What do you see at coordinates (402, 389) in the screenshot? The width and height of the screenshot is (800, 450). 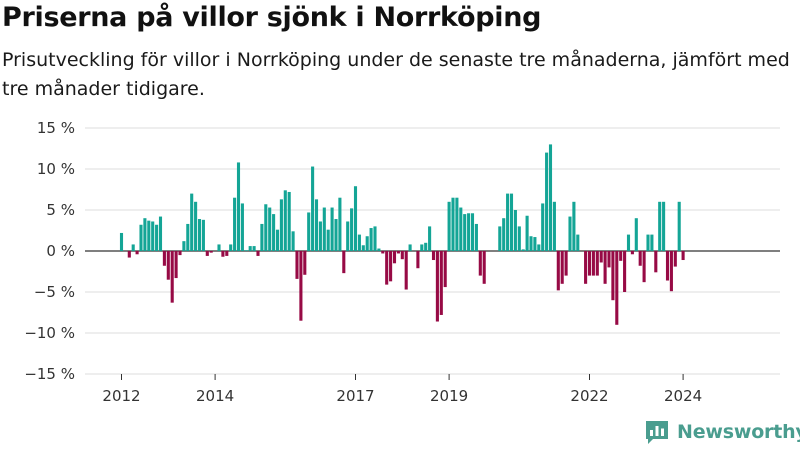 I see `x-axis: 2012 2014 2017 2019 2022 2024` at bounding box center [402, 389].